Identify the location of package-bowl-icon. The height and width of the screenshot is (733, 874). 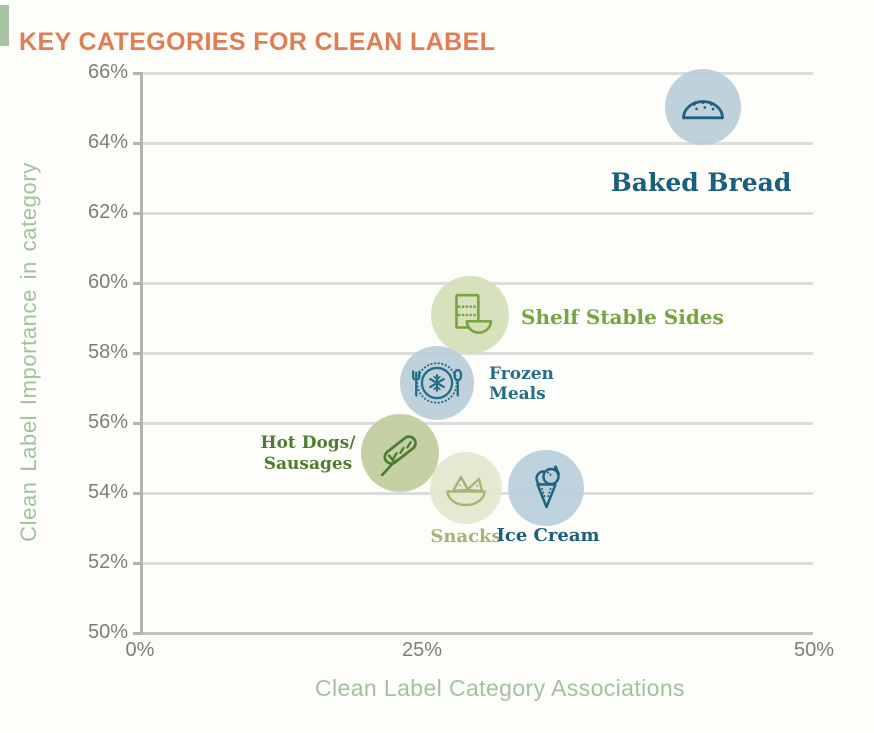
(474, 314).